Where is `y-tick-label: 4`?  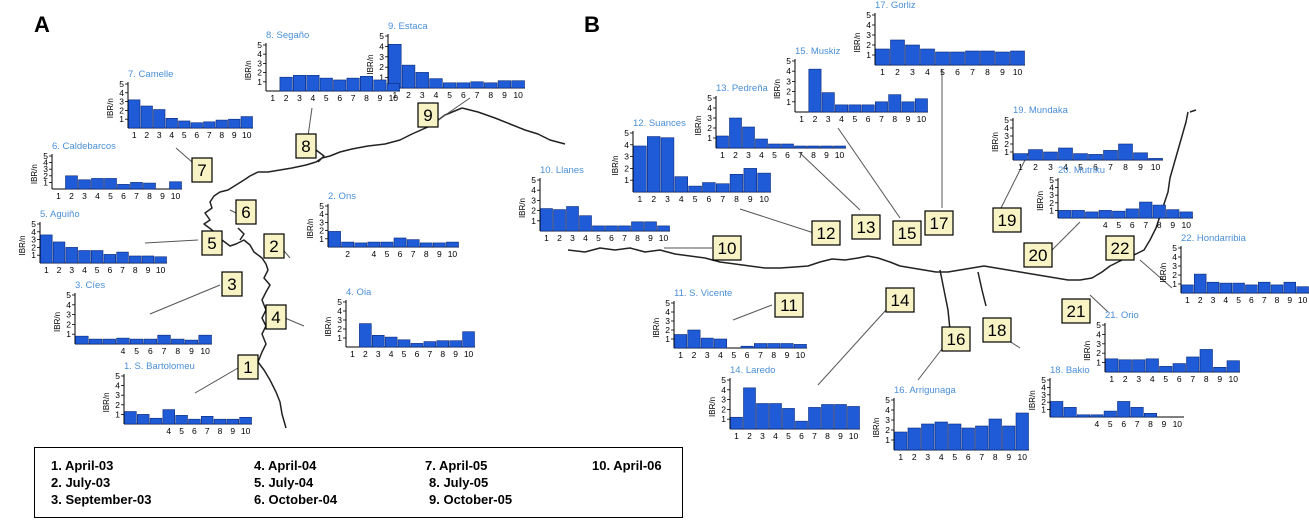
y-tick-label: 4 is located at coordinates (788, 71).